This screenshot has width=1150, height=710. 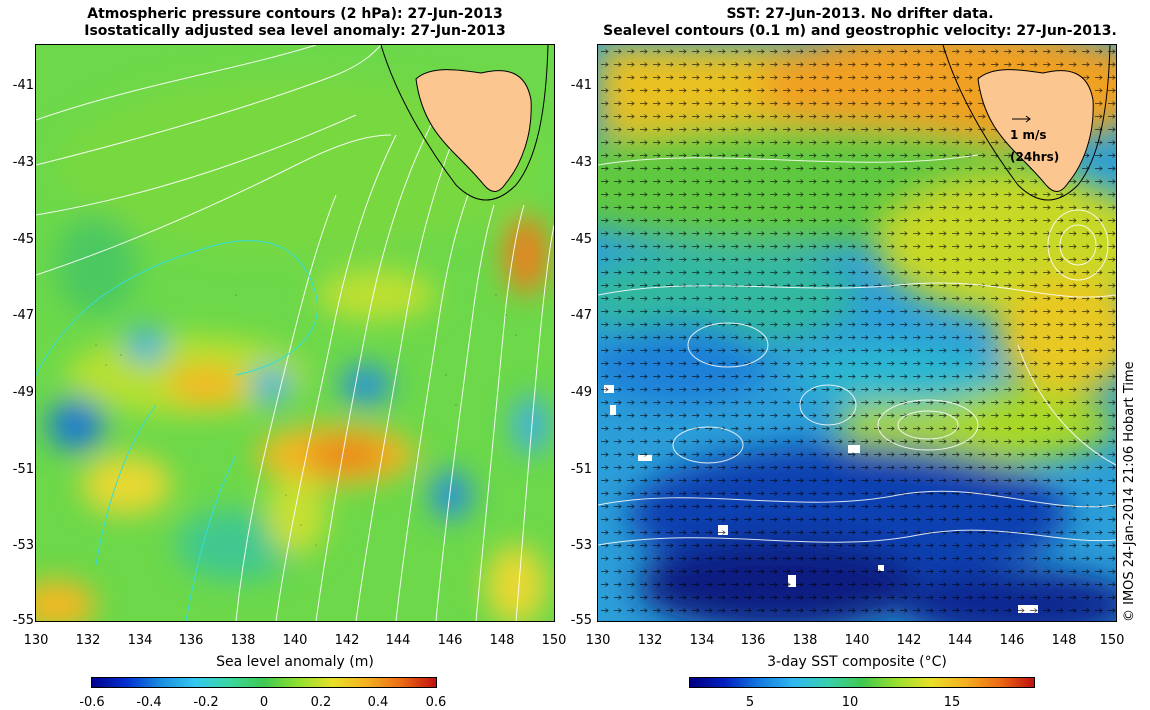 I want to click on velocity-scale-speed: 1 m/s, so click(x=1028, y=135).